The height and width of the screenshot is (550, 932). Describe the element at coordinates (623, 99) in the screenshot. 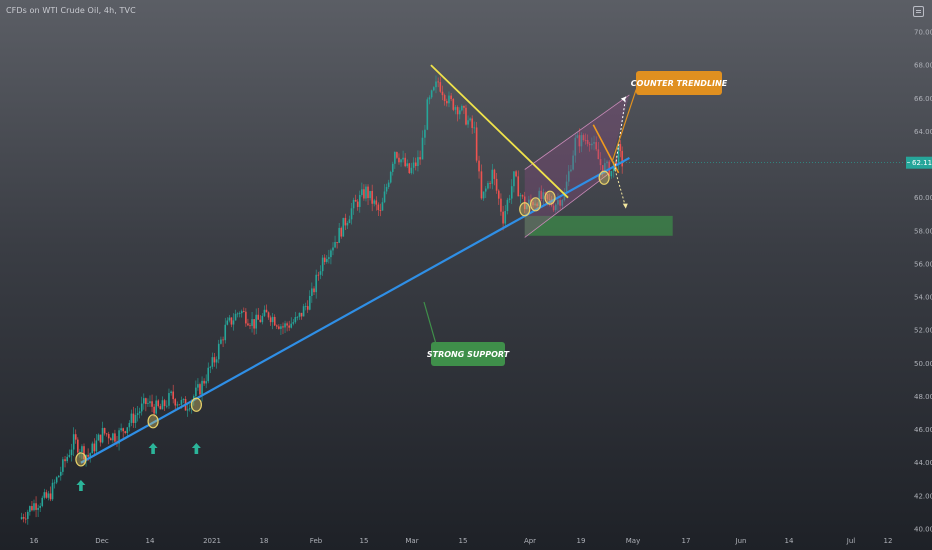

I see `projection-up-arrowhead` at that location.